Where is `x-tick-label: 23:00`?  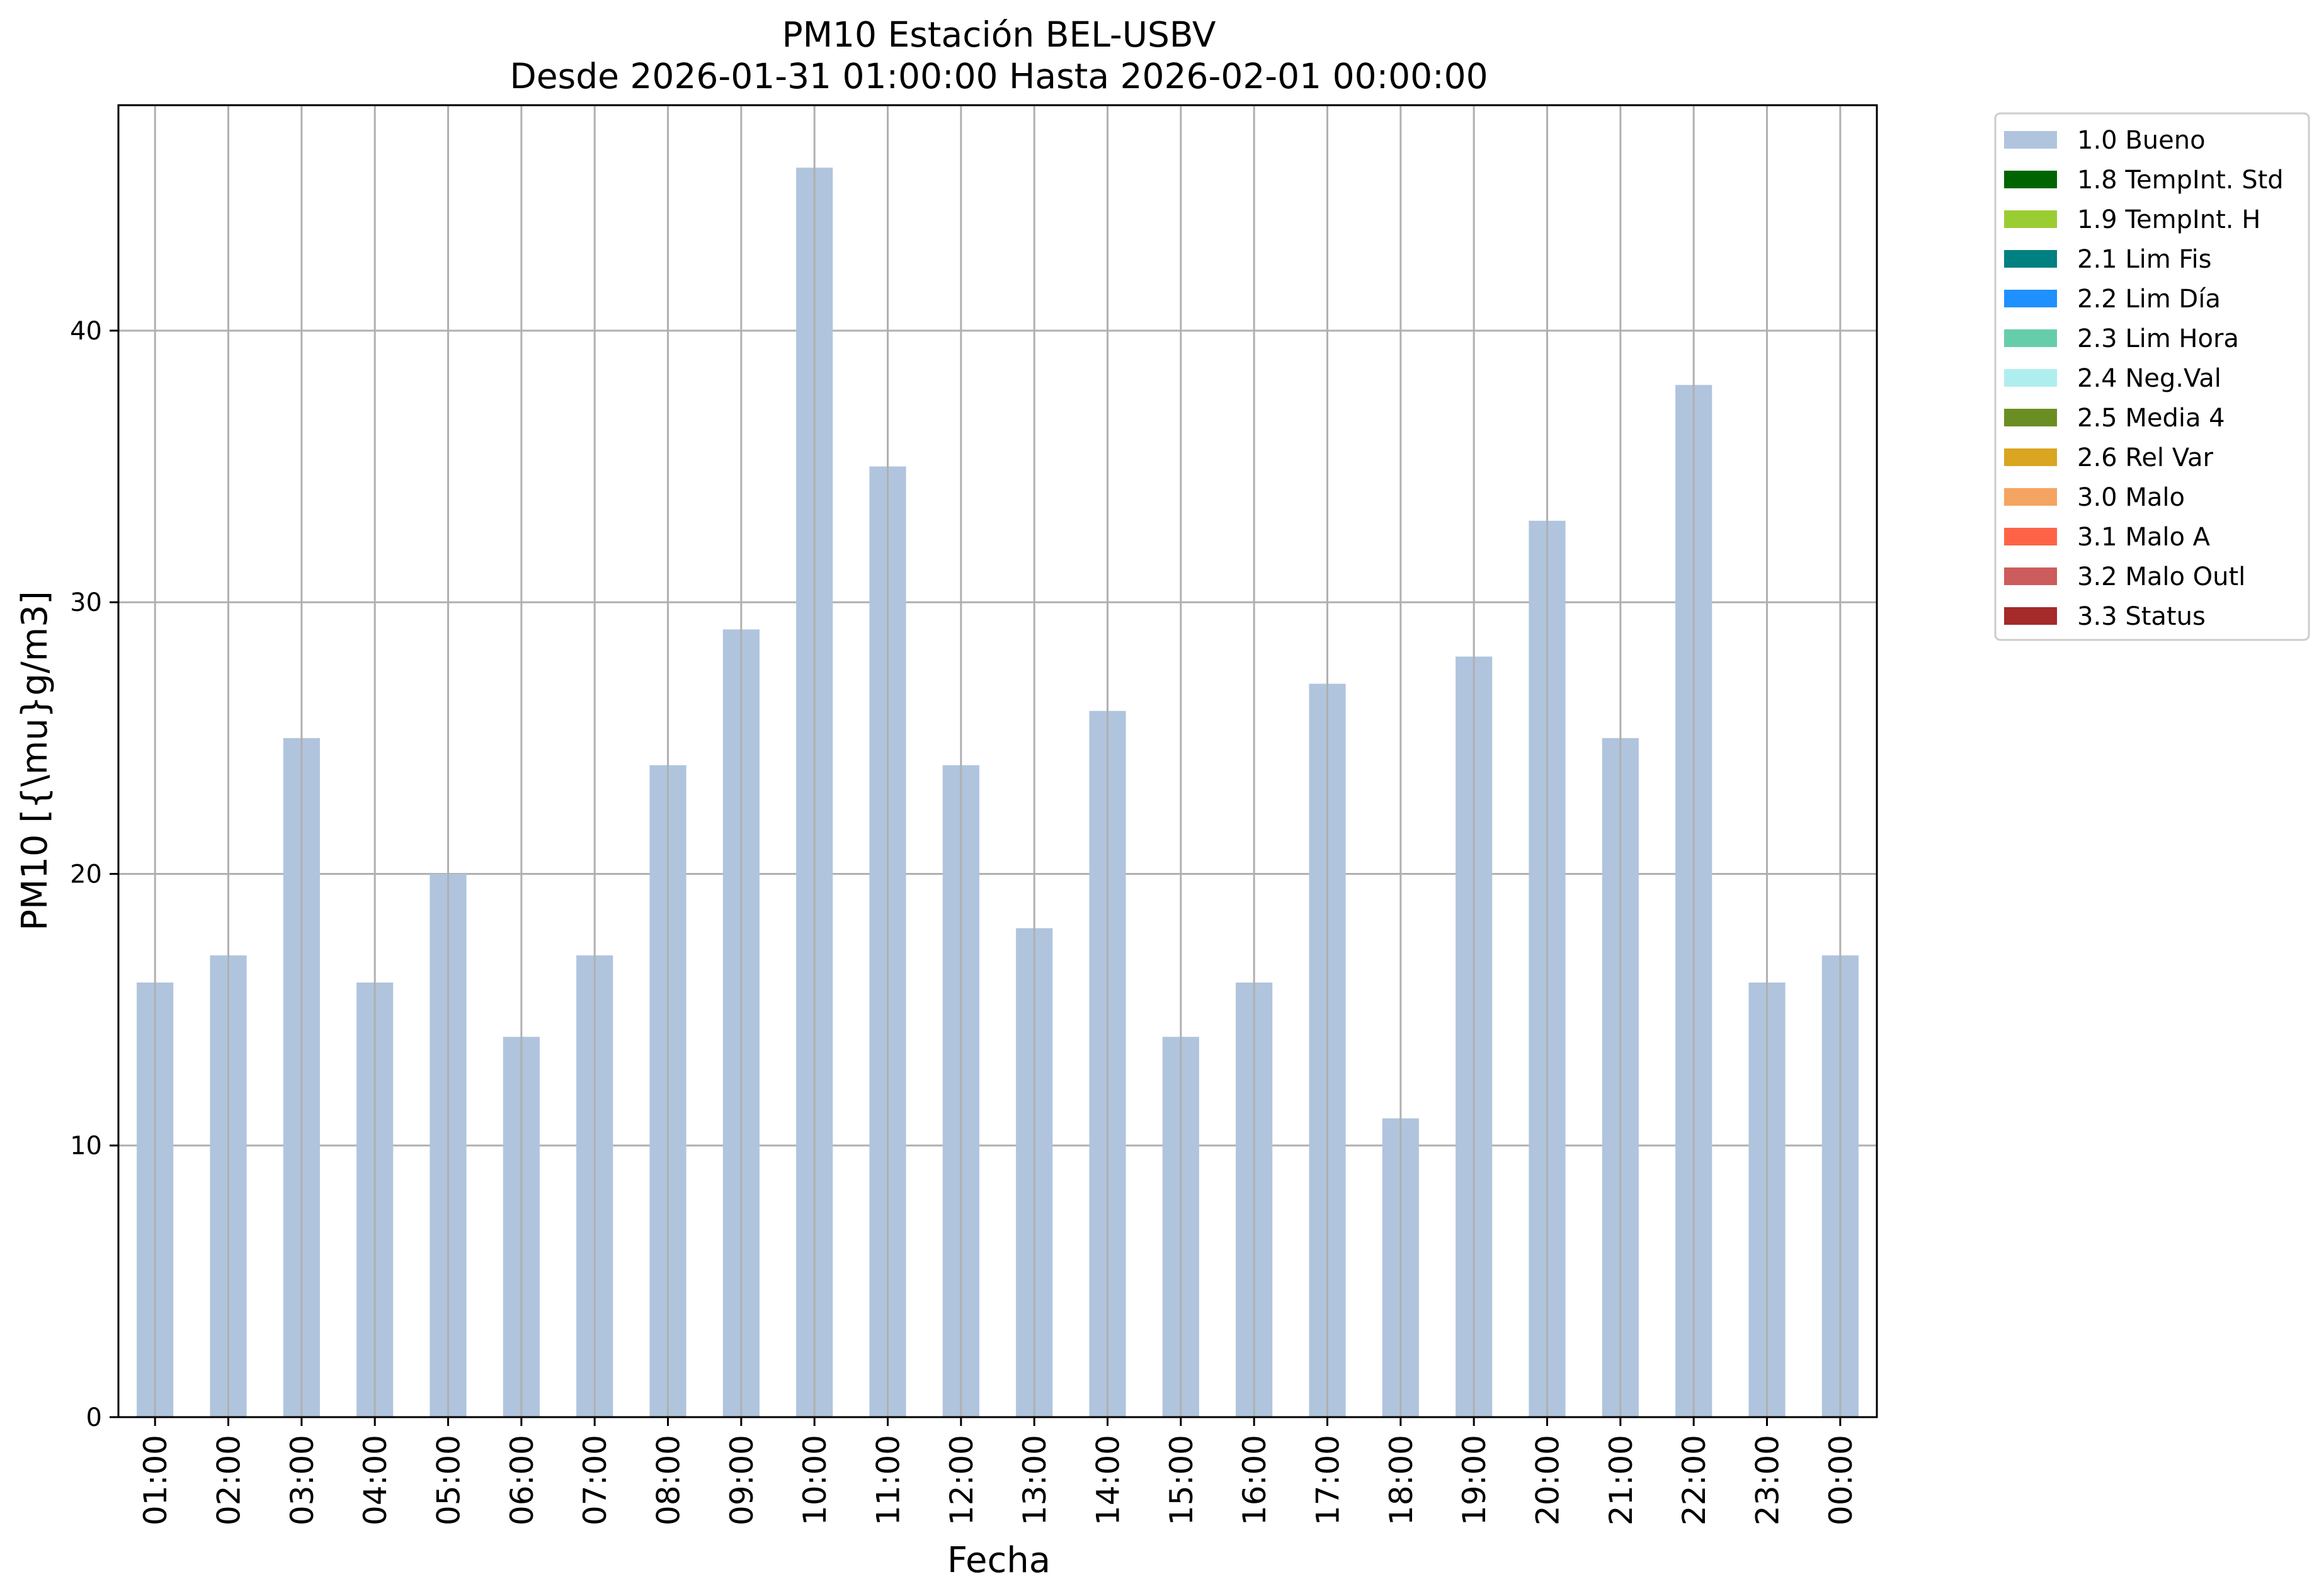 x-tick-label: 23:00 is located at coordinates (1768, 1480).